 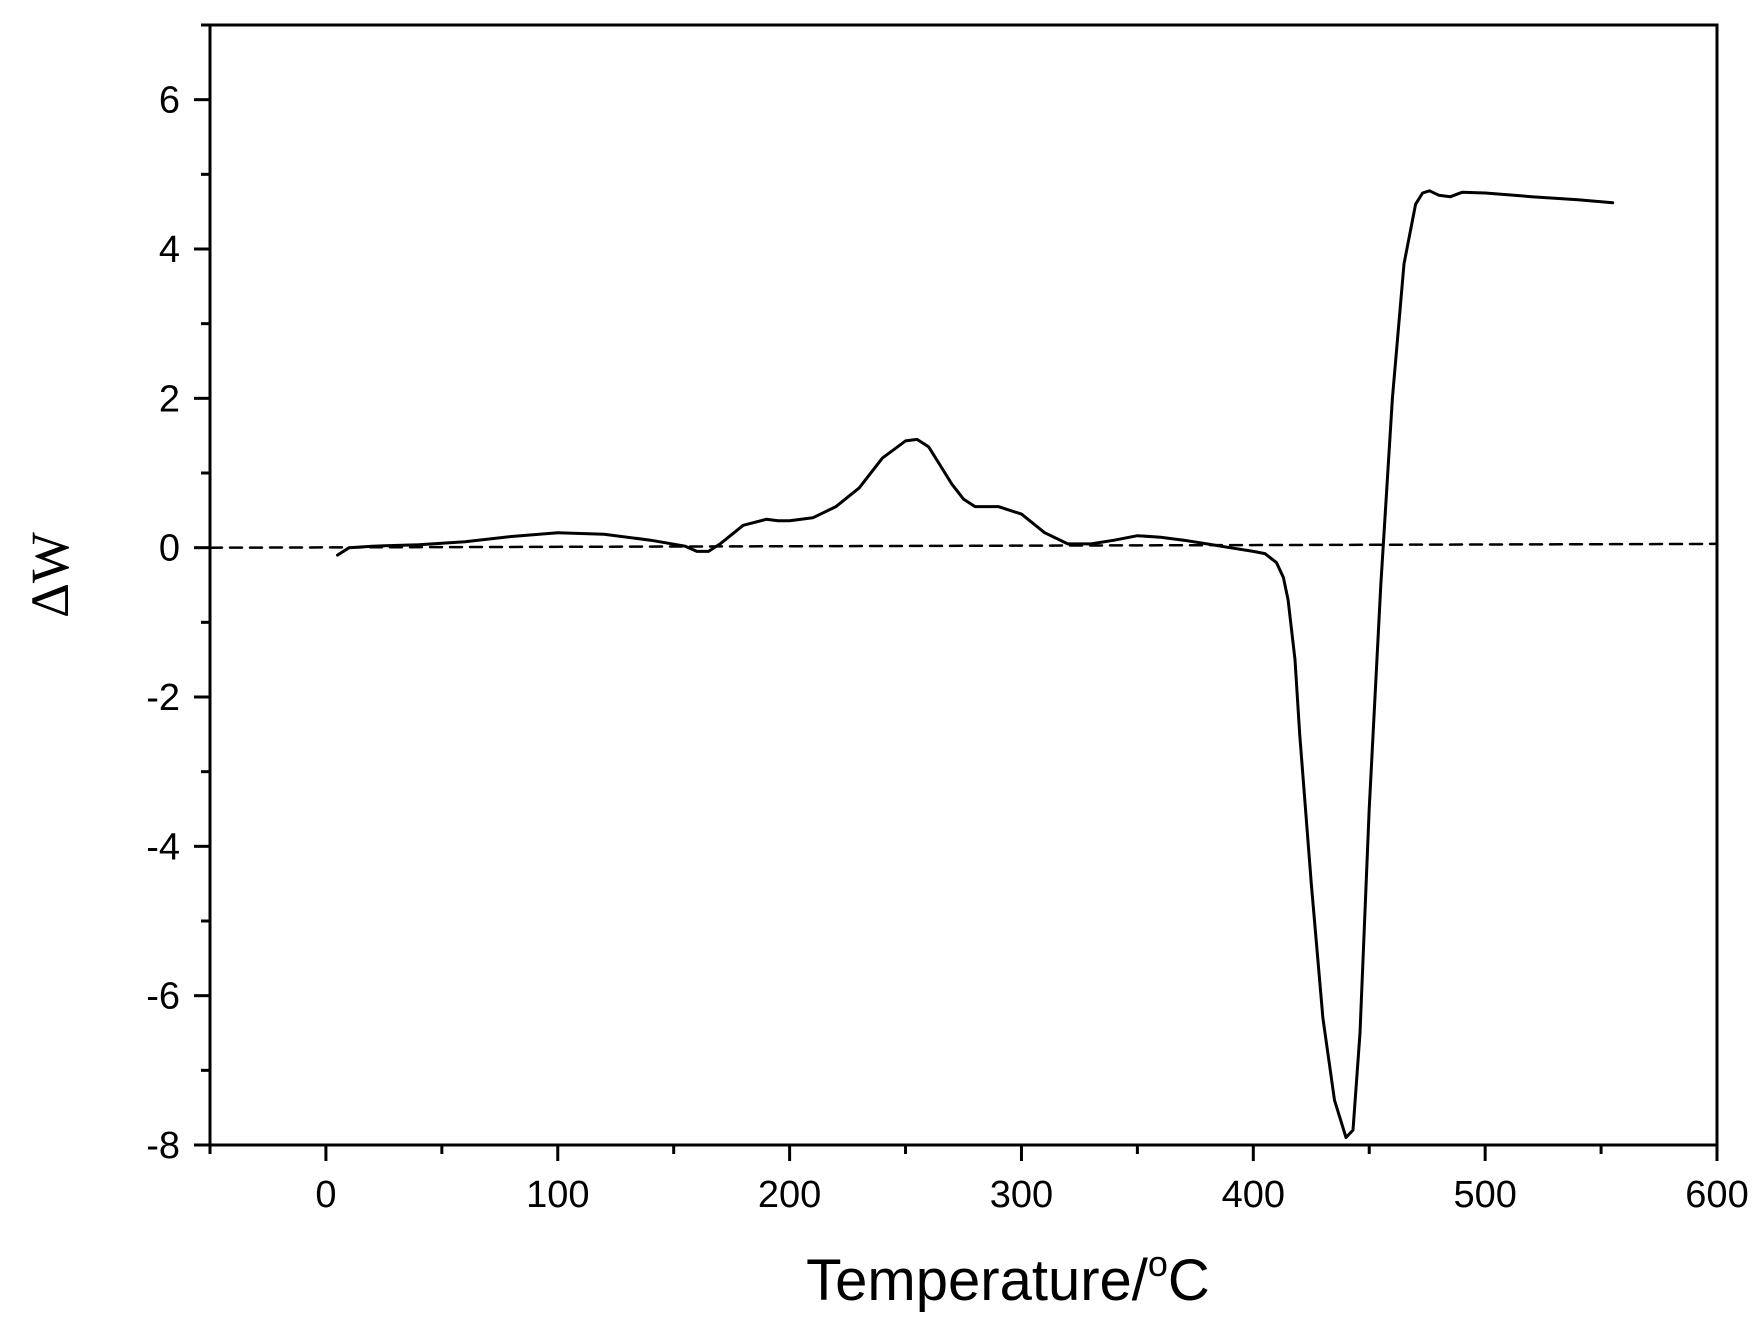 What do you see at coordinates (325, 1195) in the screenshot?
I see `x-tick-label: 0` at bounding box center [325, 1195].